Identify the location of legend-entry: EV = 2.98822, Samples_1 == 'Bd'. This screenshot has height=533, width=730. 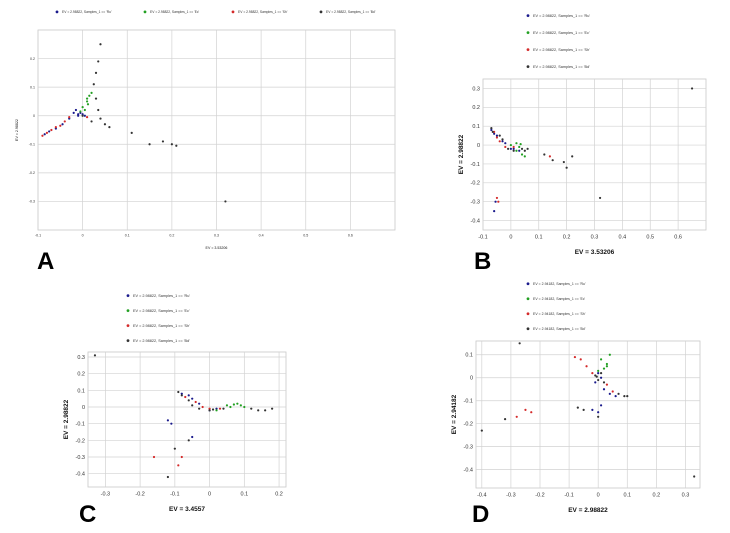
(561, 67).